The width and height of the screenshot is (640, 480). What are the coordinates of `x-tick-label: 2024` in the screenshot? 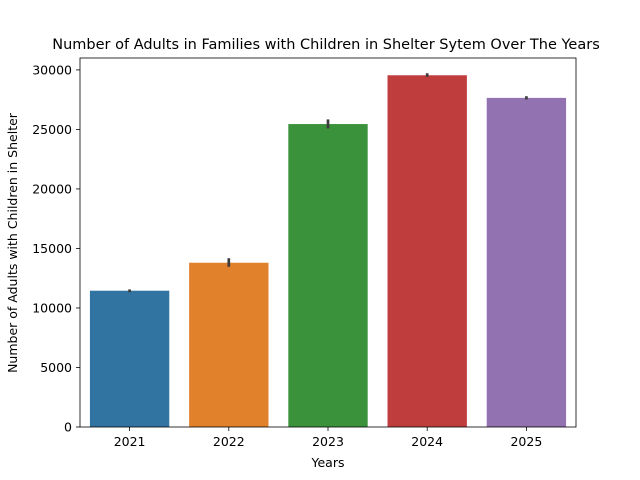 It's located at (427, 441).